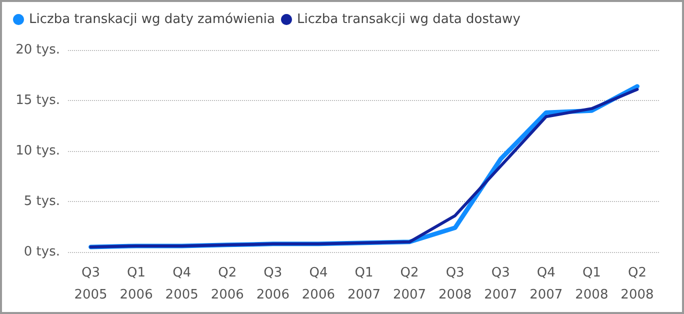  Describe the element at coordinates (38, 100) in the screenshot. I see `y-tick-label: 15 tys.` at that location.